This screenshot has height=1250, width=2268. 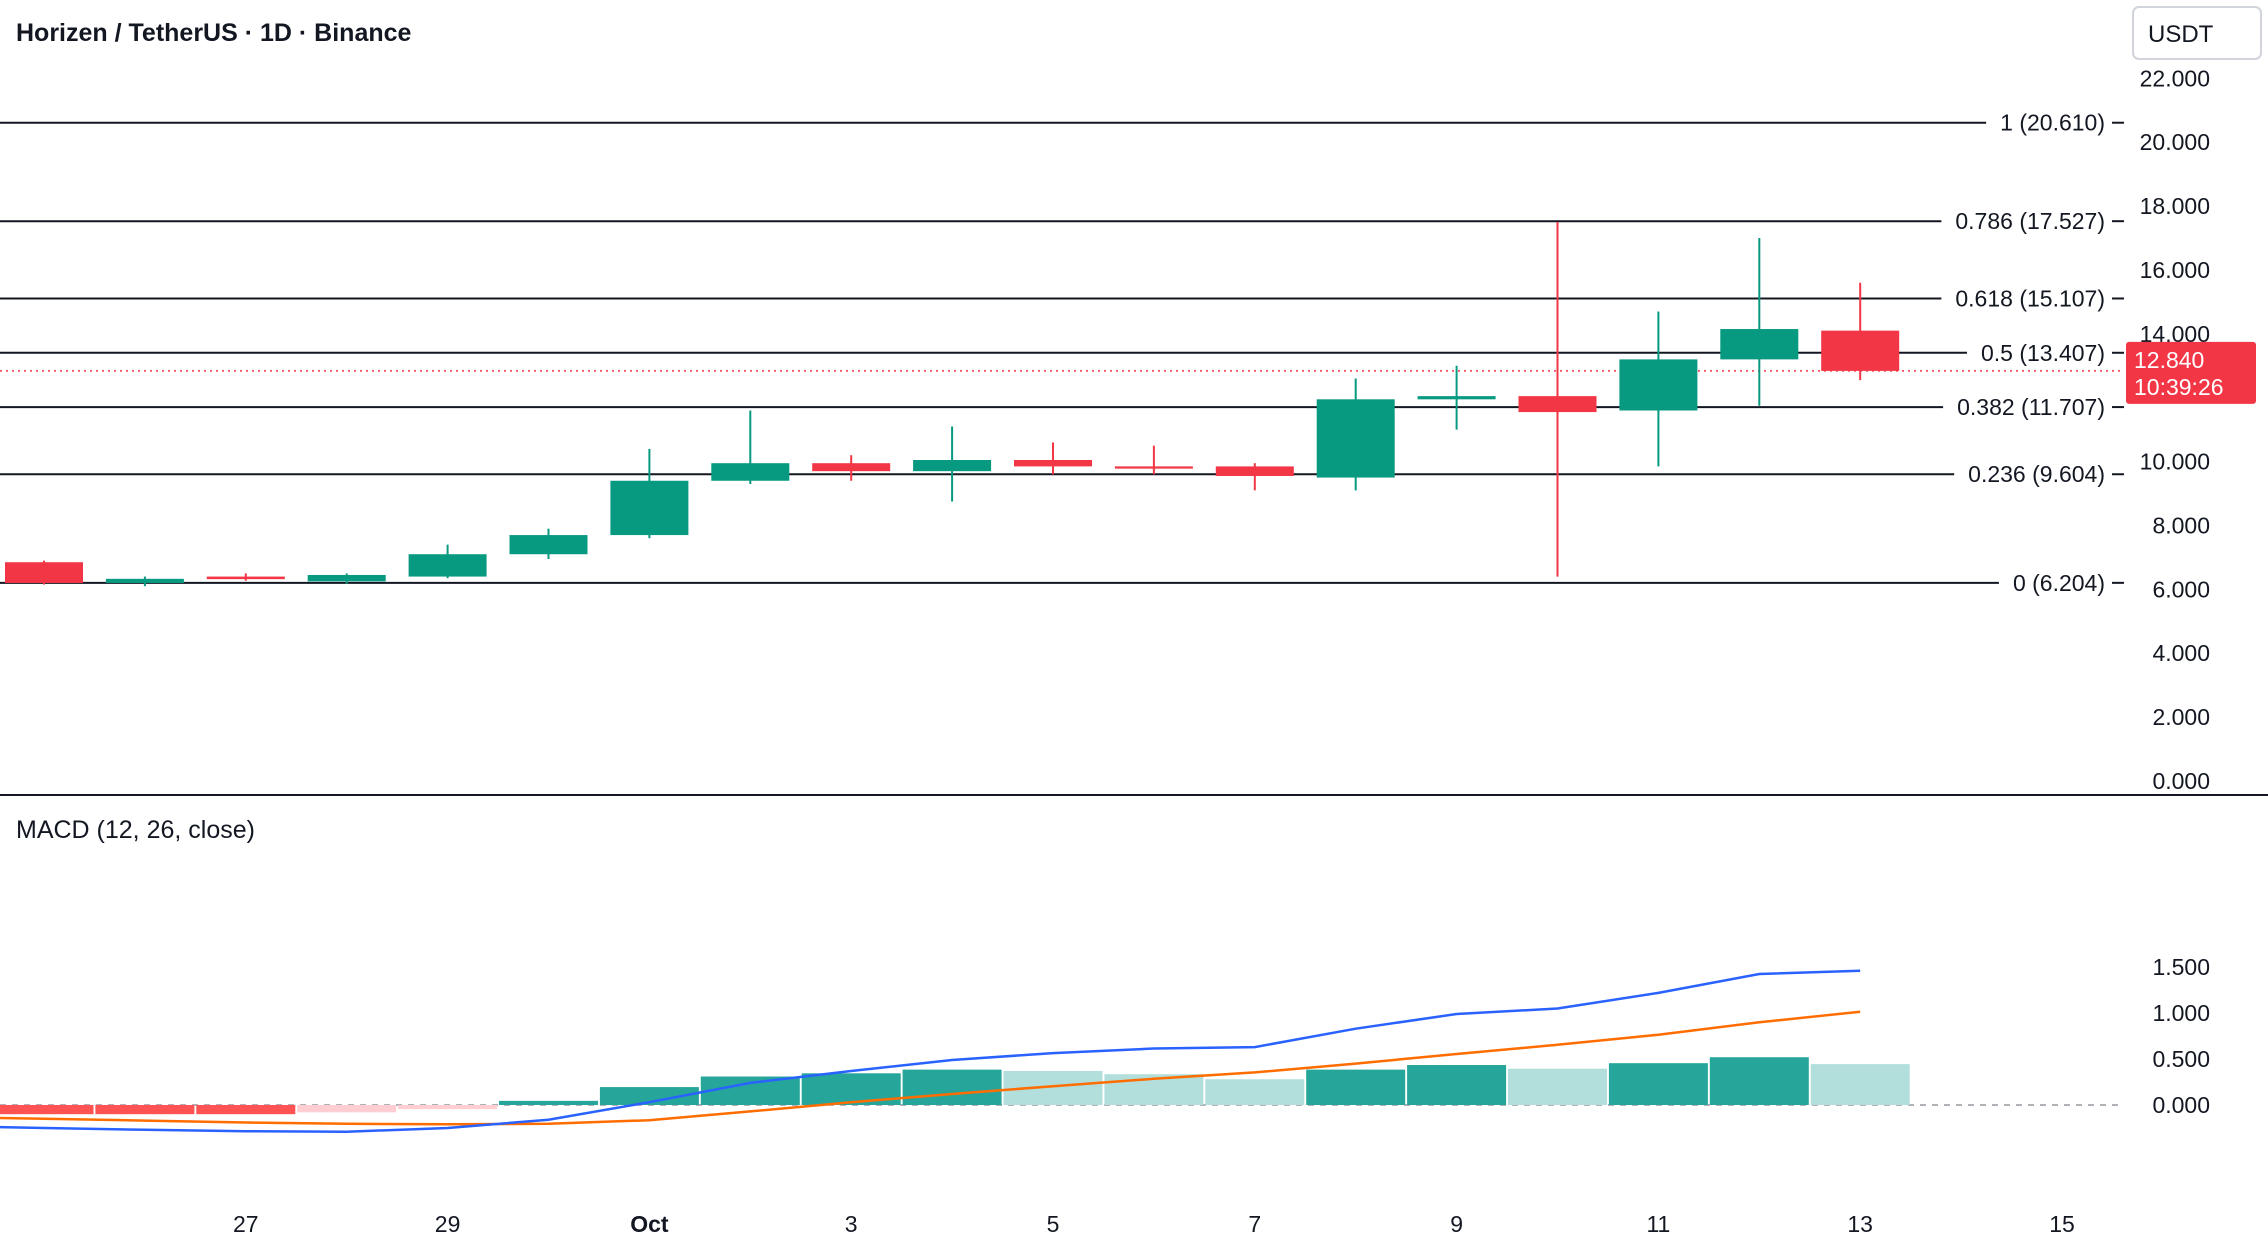 I want to click on price-axis-label: 20.000, so click(x=2175, y=142).